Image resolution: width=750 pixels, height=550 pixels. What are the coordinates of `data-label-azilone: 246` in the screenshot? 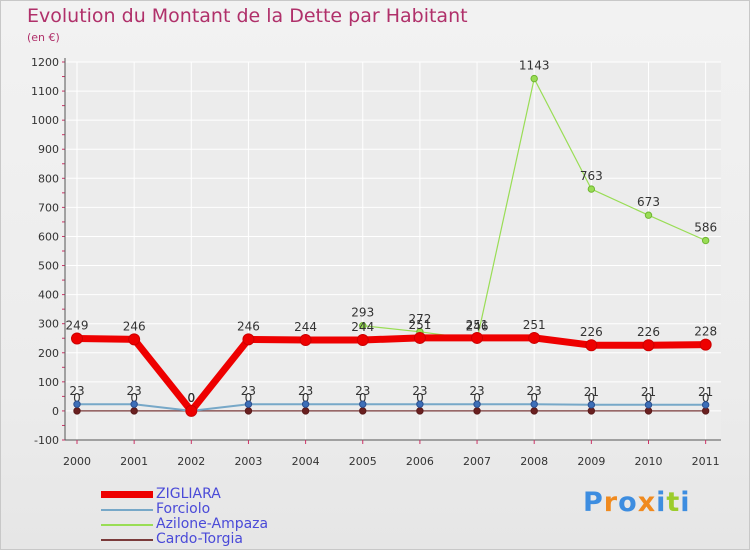 It's located at (477, 326).